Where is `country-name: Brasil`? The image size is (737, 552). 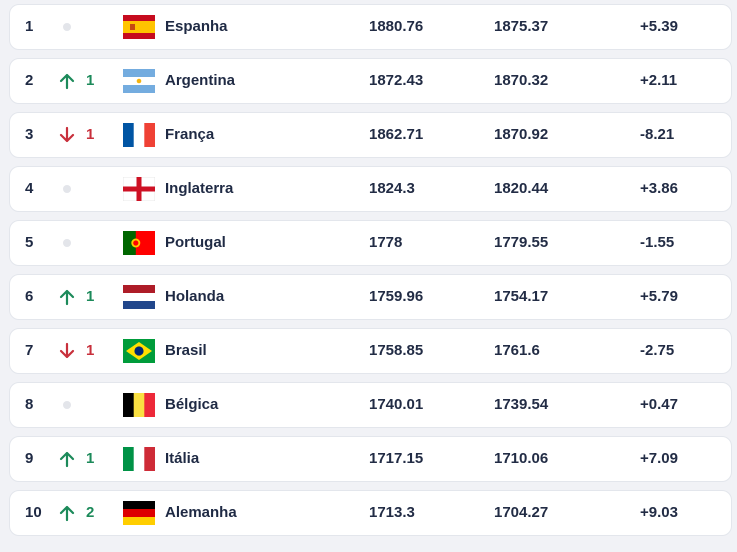 country-name: Brasil is located at coordinates (186, 350).